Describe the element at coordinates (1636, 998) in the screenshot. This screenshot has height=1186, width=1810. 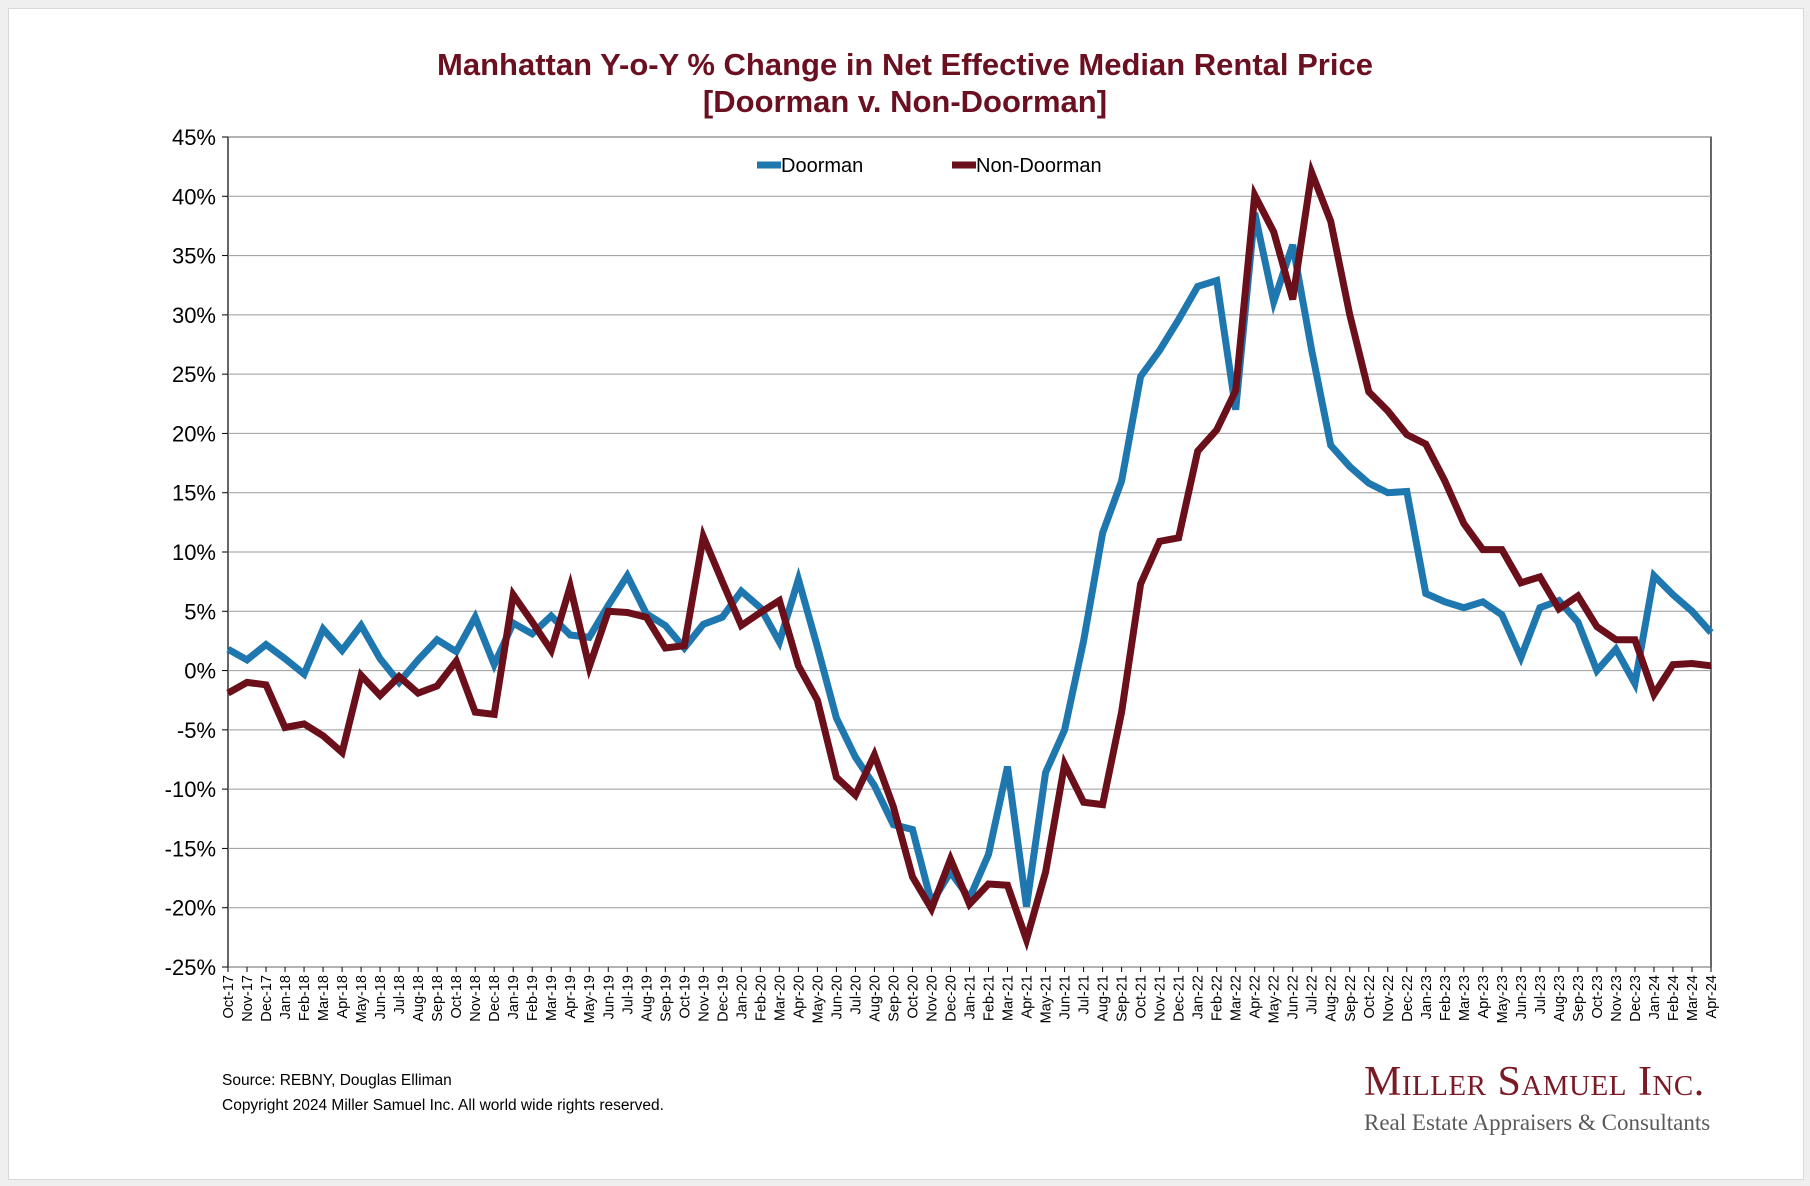
I see `x-tick-label: Dec-23` at that location.